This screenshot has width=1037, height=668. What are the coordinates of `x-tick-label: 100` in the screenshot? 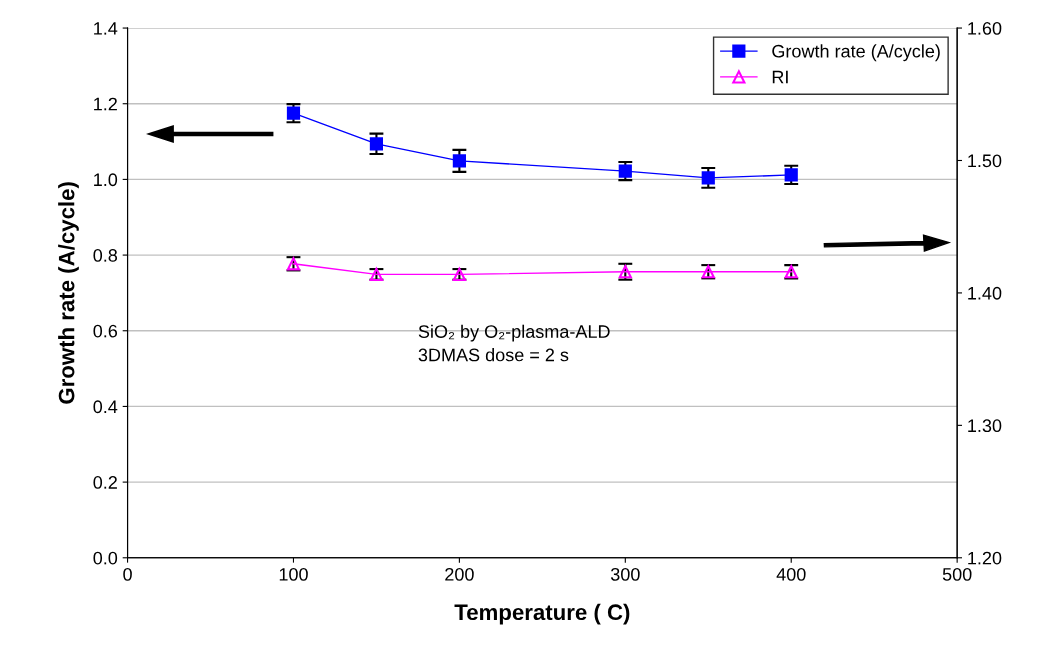 It's located at (293, 574).